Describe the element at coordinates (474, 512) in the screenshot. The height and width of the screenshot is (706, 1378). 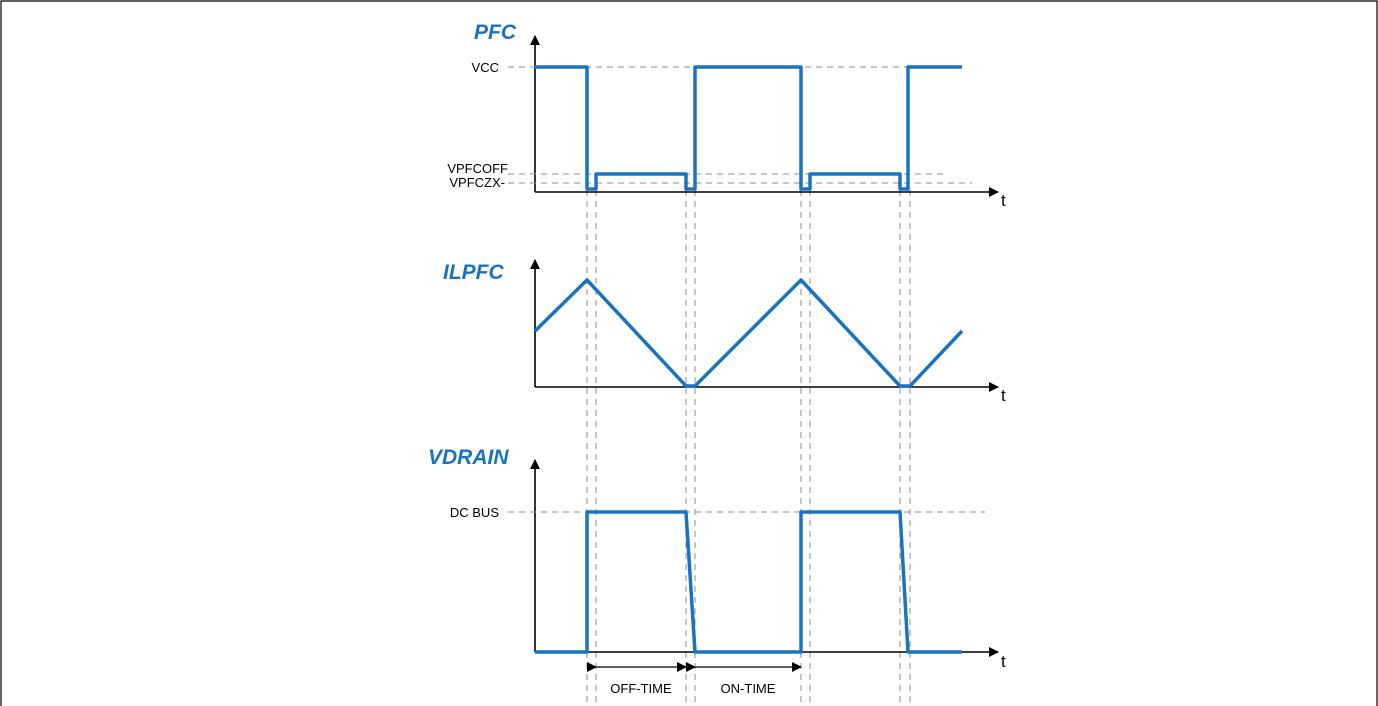
I see `dcbus-label: DC BUS` at that location.